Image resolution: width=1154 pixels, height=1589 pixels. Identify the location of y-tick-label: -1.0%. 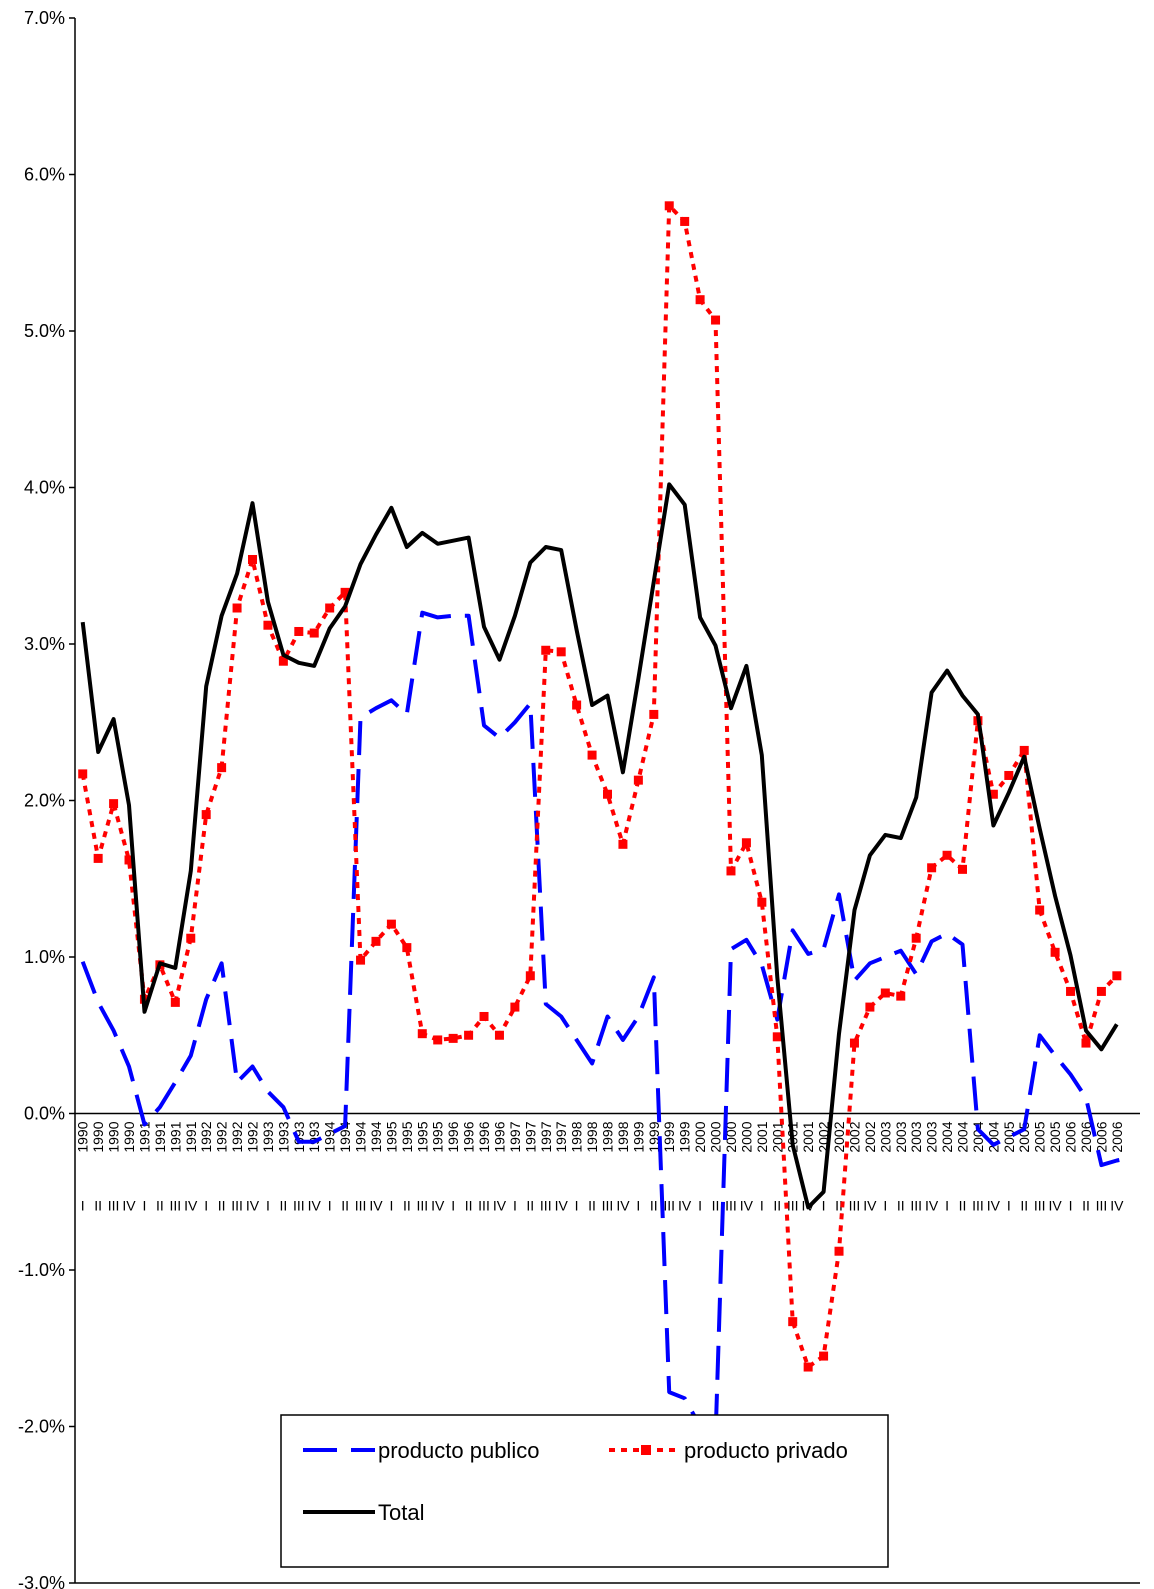
(41, 1270).